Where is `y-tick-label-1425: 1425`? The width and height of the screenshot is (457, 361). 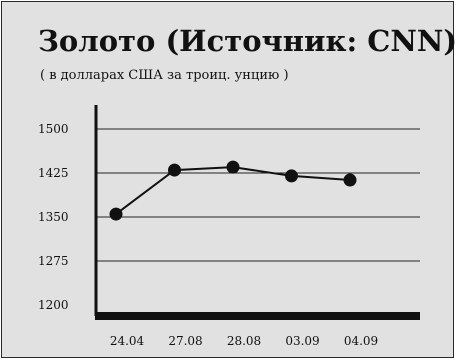 y-tick-label-1425: 1425 is located at coordinates (53, 173).